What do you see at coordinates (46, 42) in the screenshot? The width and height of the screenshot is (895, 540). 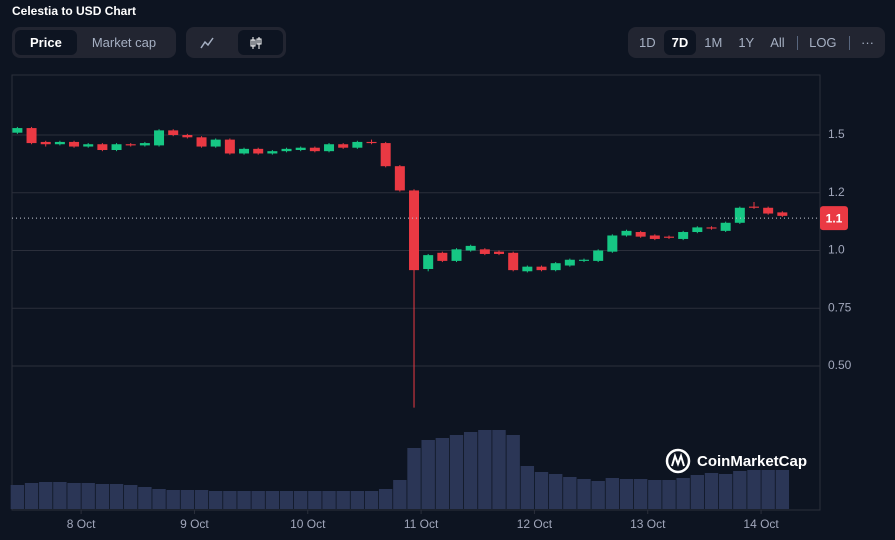 I see `mode-button: Price` at bounding box center [46, 42].